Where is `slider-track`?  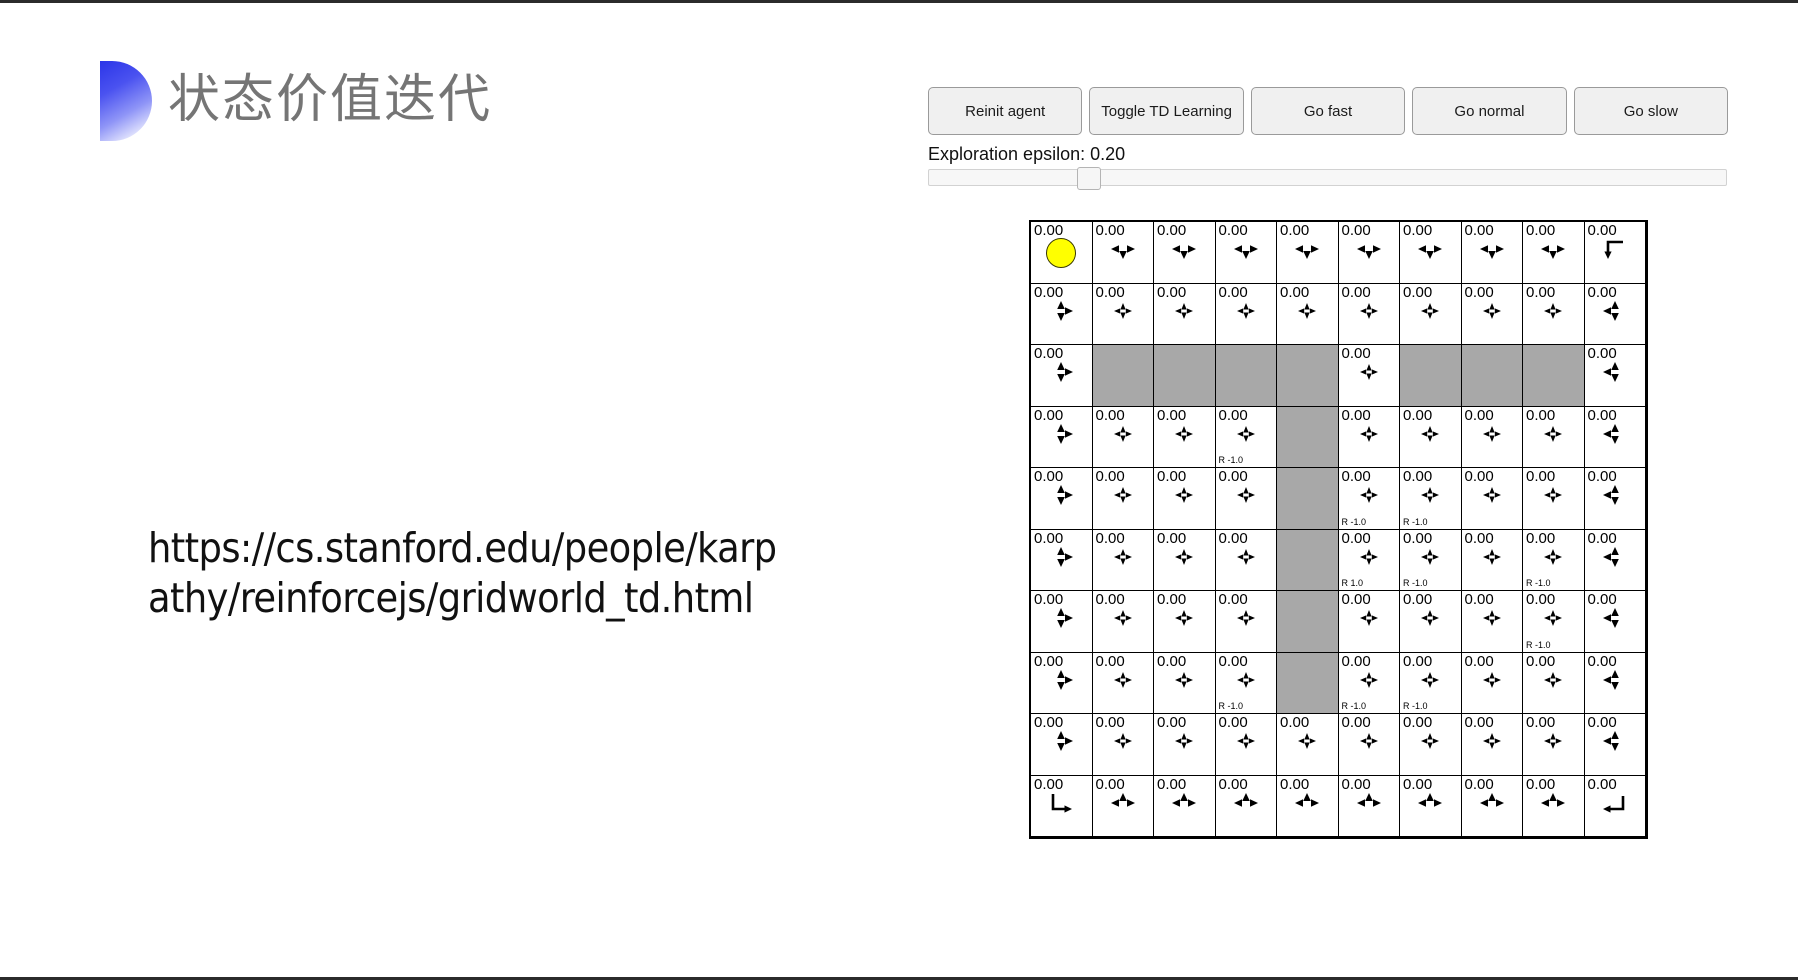
slider-track is located at coordinates (1327, 177).